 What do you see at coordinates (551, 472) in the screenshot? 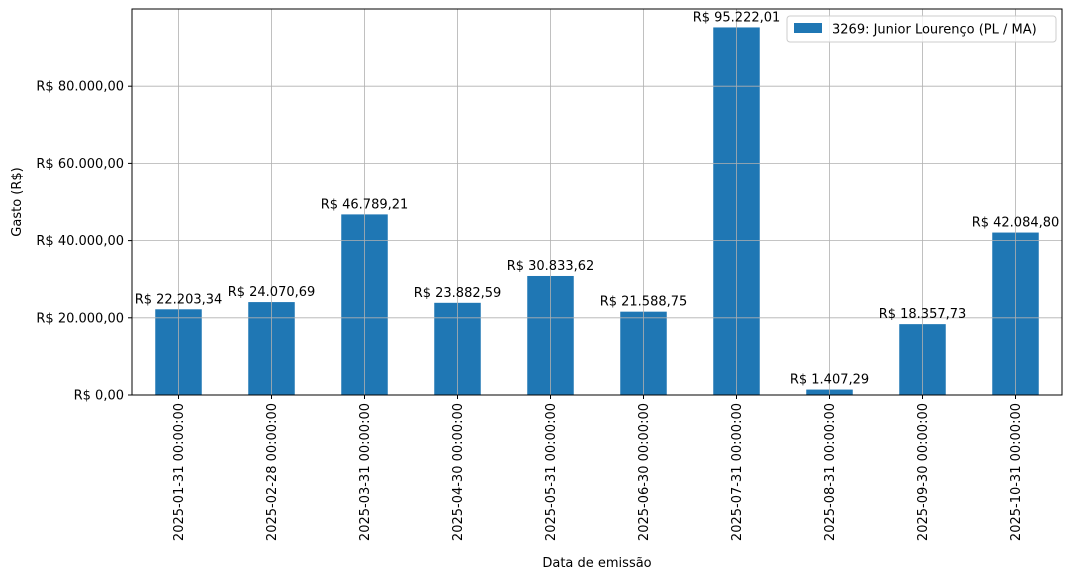
I see `x-tick-label: 2025-05-31 00:00:00` at bounding box center [551, 472].